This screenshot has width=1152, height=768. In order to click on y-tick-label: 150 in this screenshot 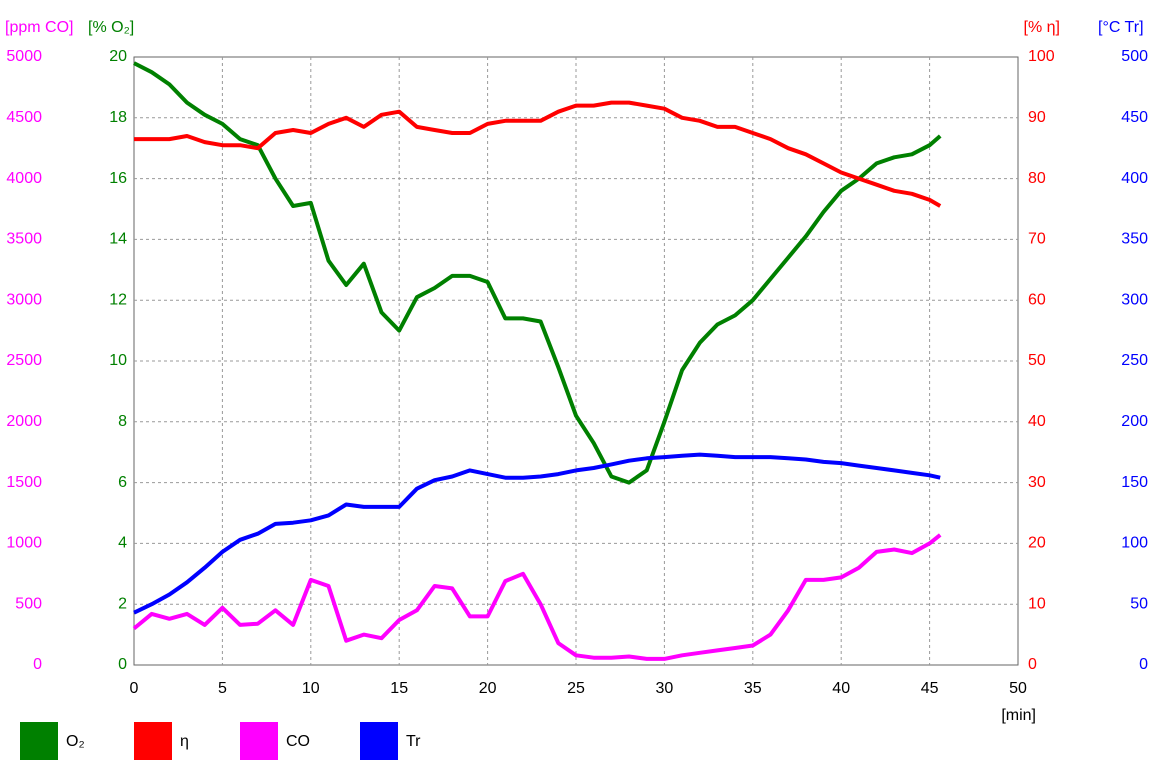, I will do `click(1134, 482)`.